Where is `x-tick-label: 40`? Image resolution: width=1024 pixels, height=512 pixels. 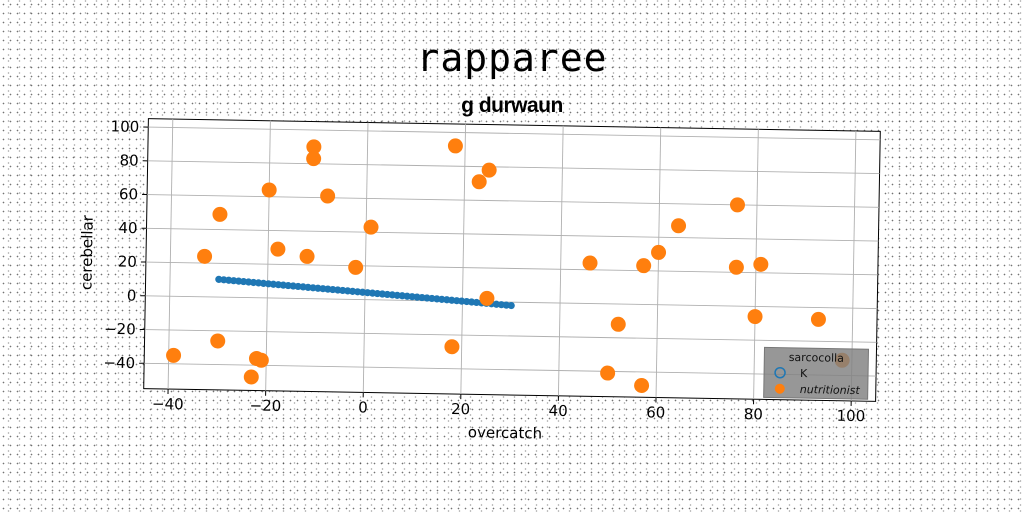
x-tick-label: 40 is located at coordinates (557, 411).